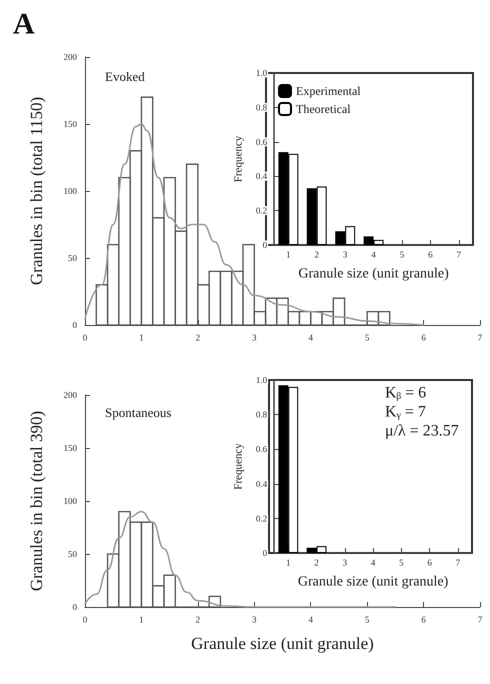  What do you see at coordinates (405, 412) in the screenshot?
I see `annotation: Kᵧ = 7` at bounding box center [405, 412].